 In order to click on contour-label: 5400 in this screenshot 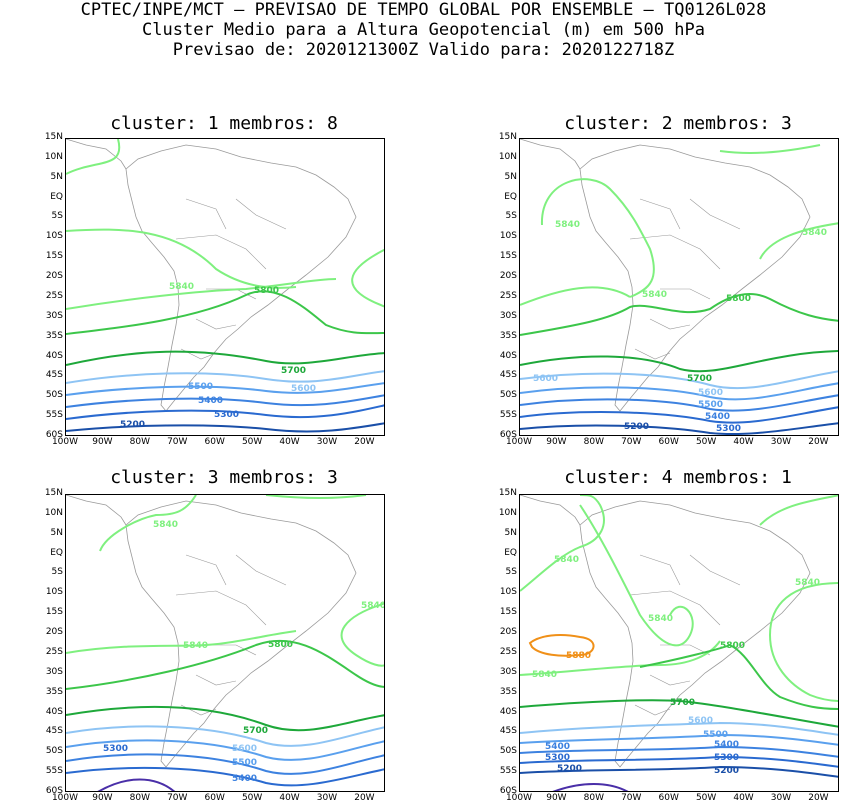, I will do `click(244, 779)`.